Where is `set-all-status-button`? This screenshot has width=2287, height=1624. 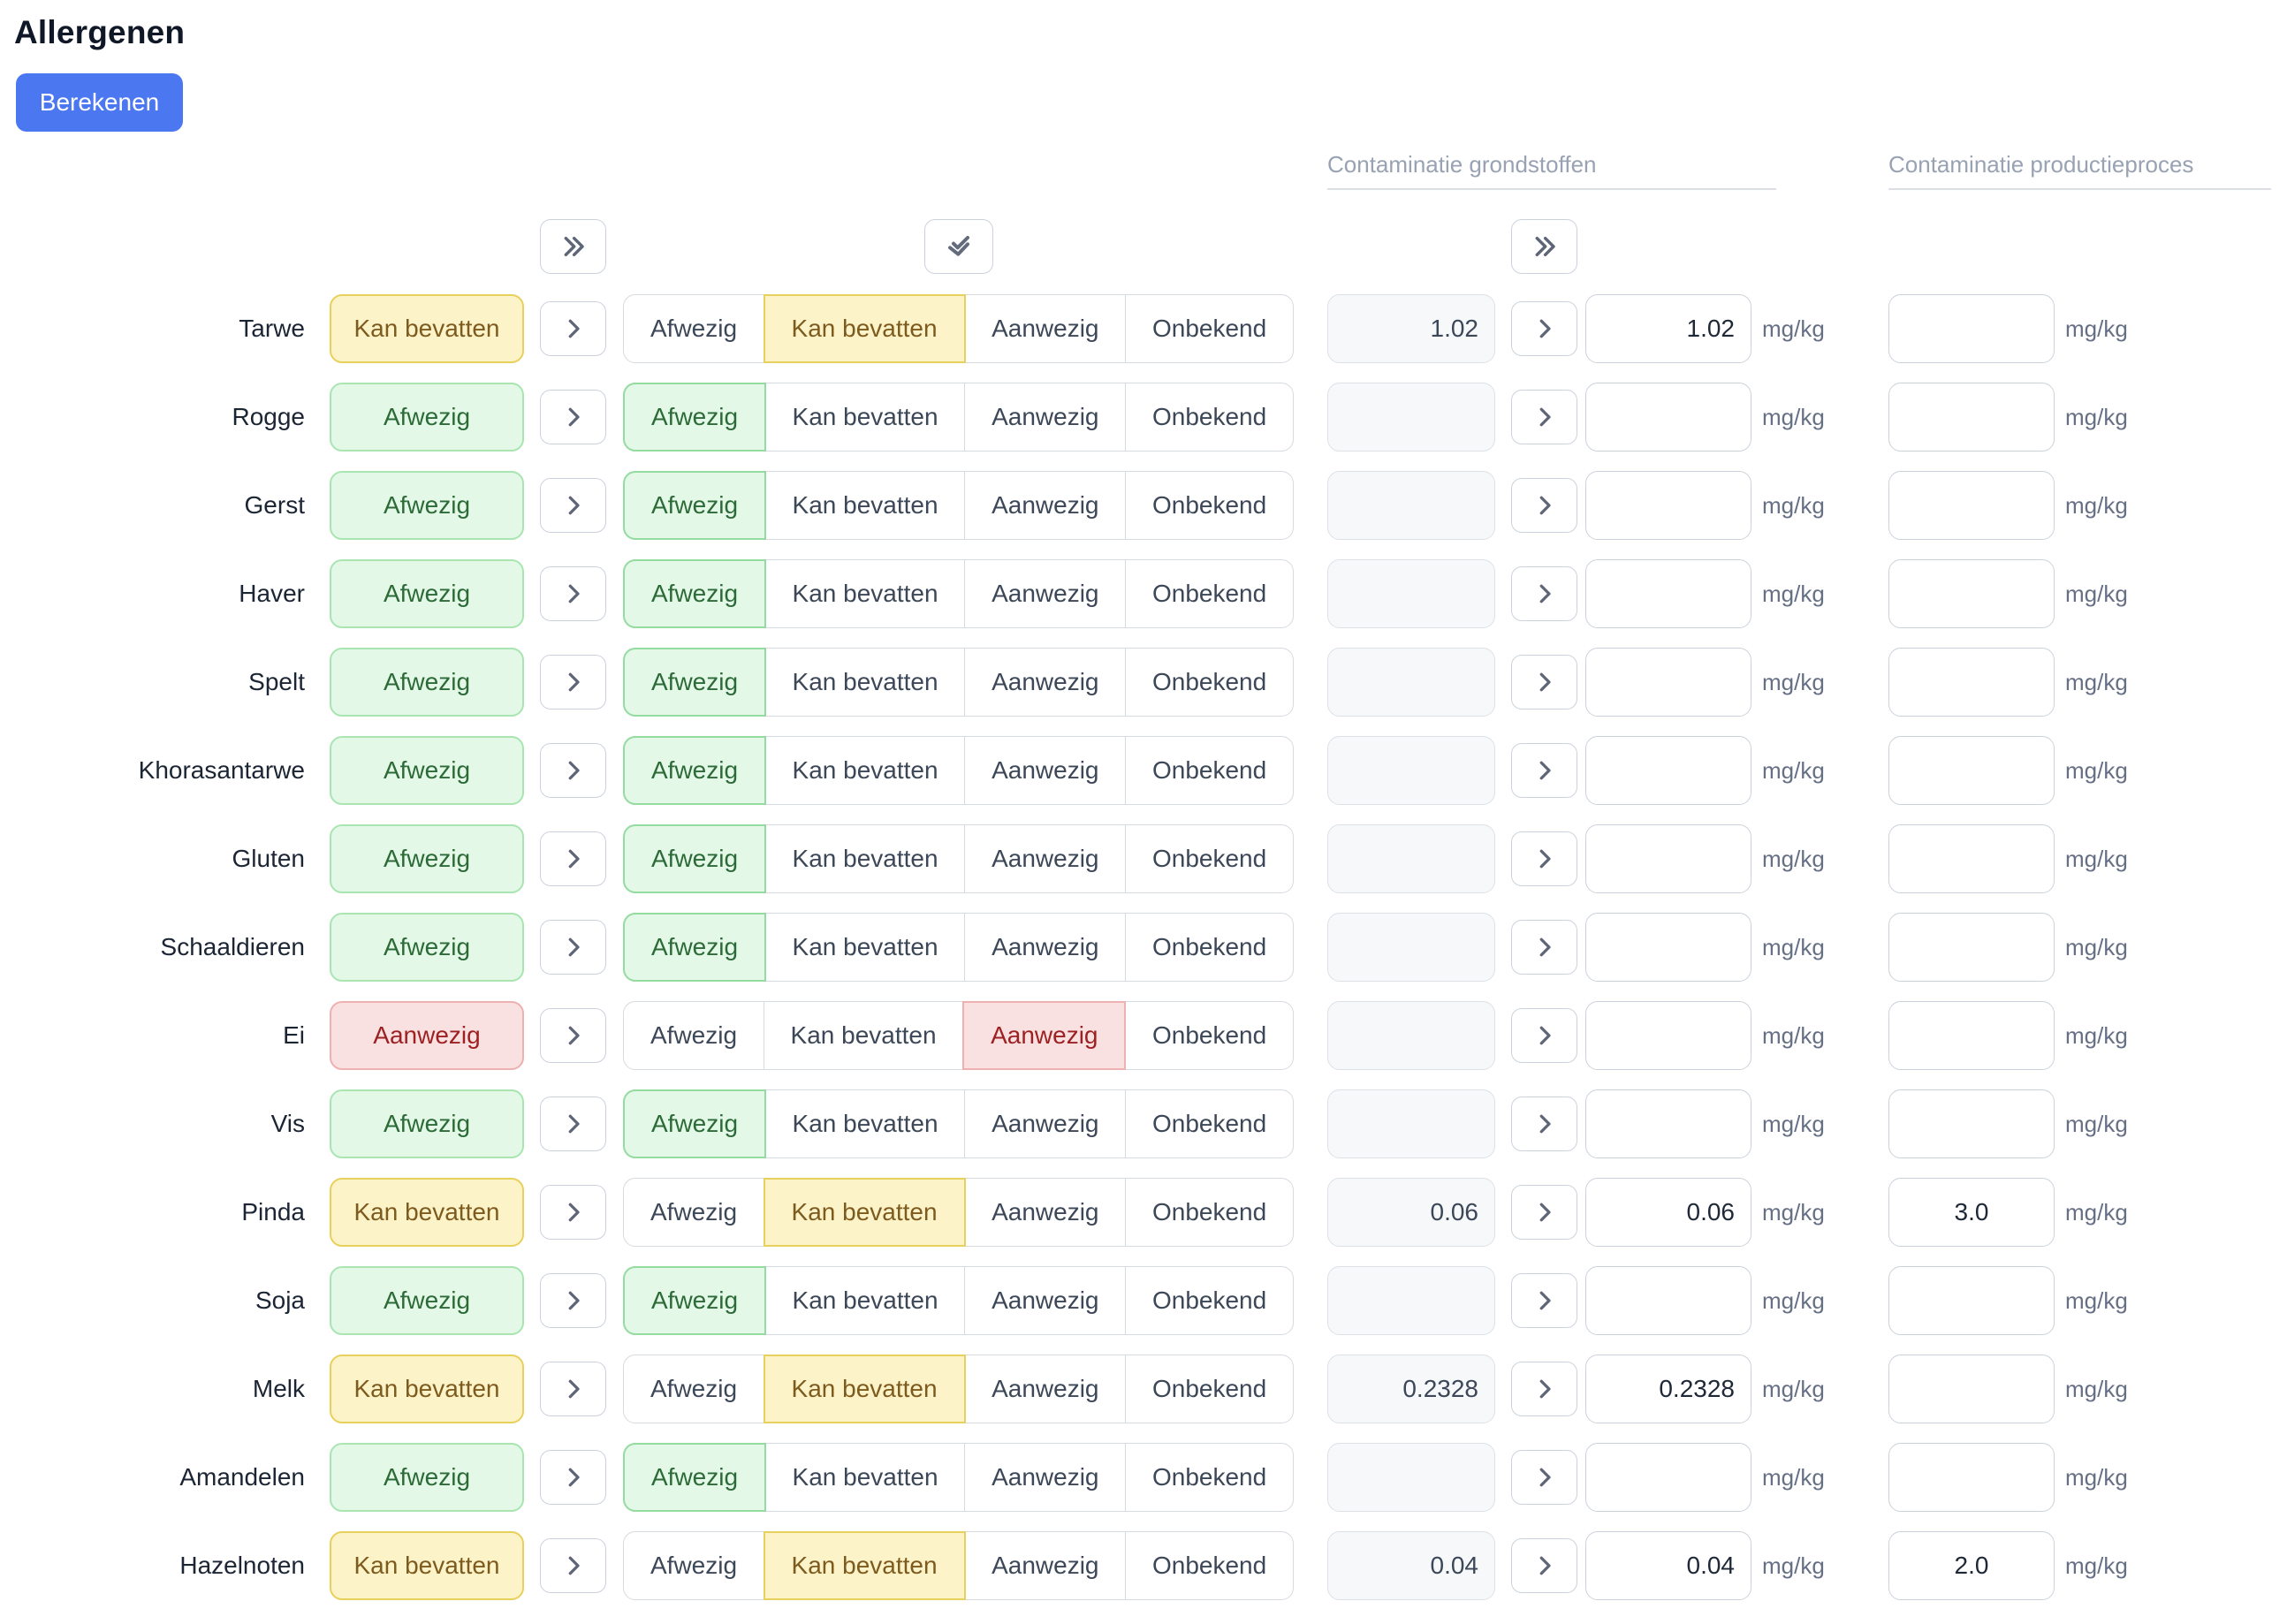
set-all-status-button is located at coordinates (958, 246).